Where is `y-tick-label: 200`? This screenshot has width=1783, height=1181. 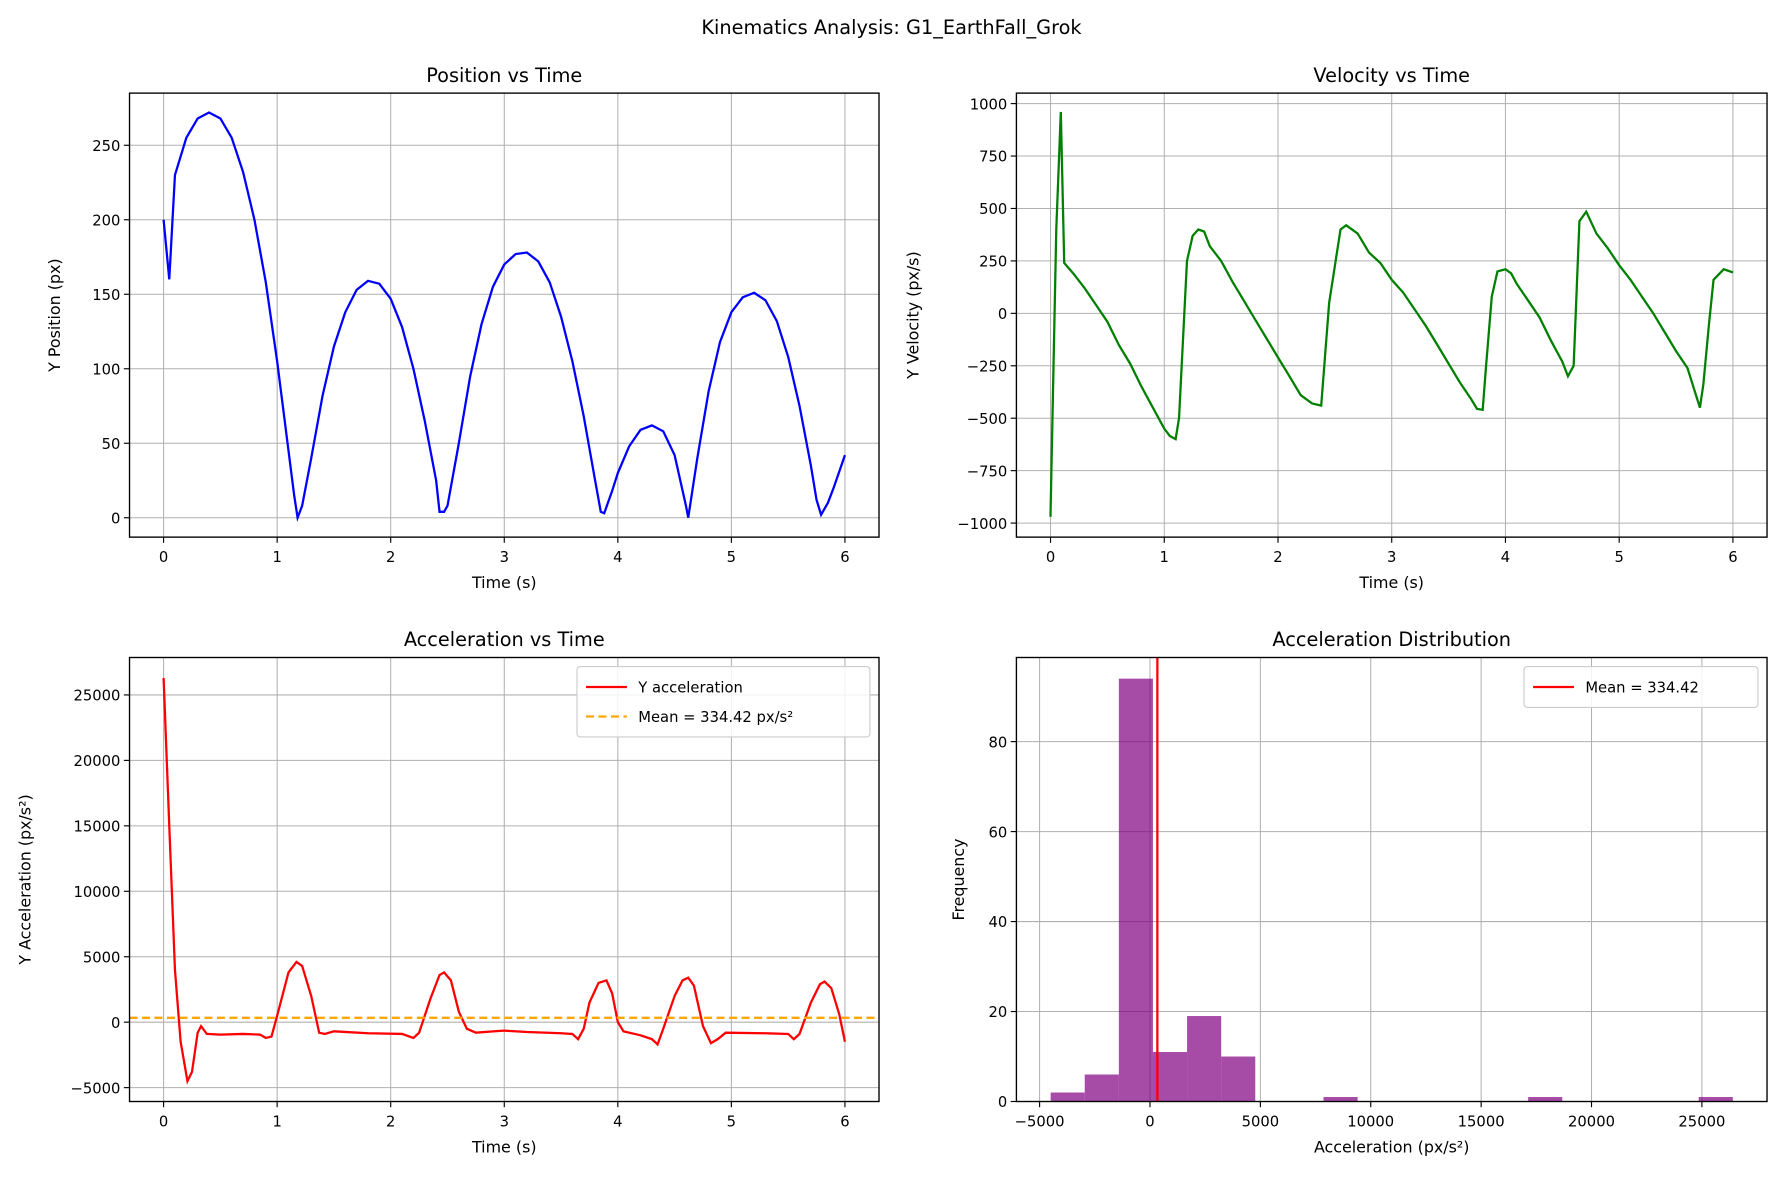 y-tick-label: 200 is located at coordinates (106, 220).